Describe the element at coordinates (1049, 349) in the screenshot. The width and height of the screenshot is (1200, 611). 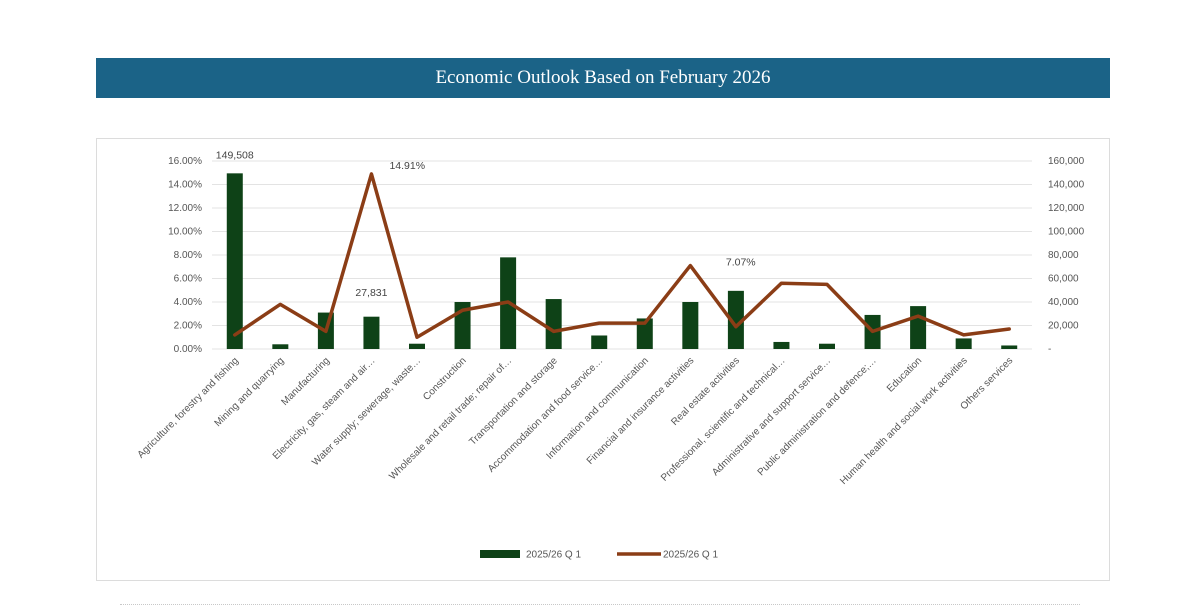
I see `right-tick-label: -` at that location.